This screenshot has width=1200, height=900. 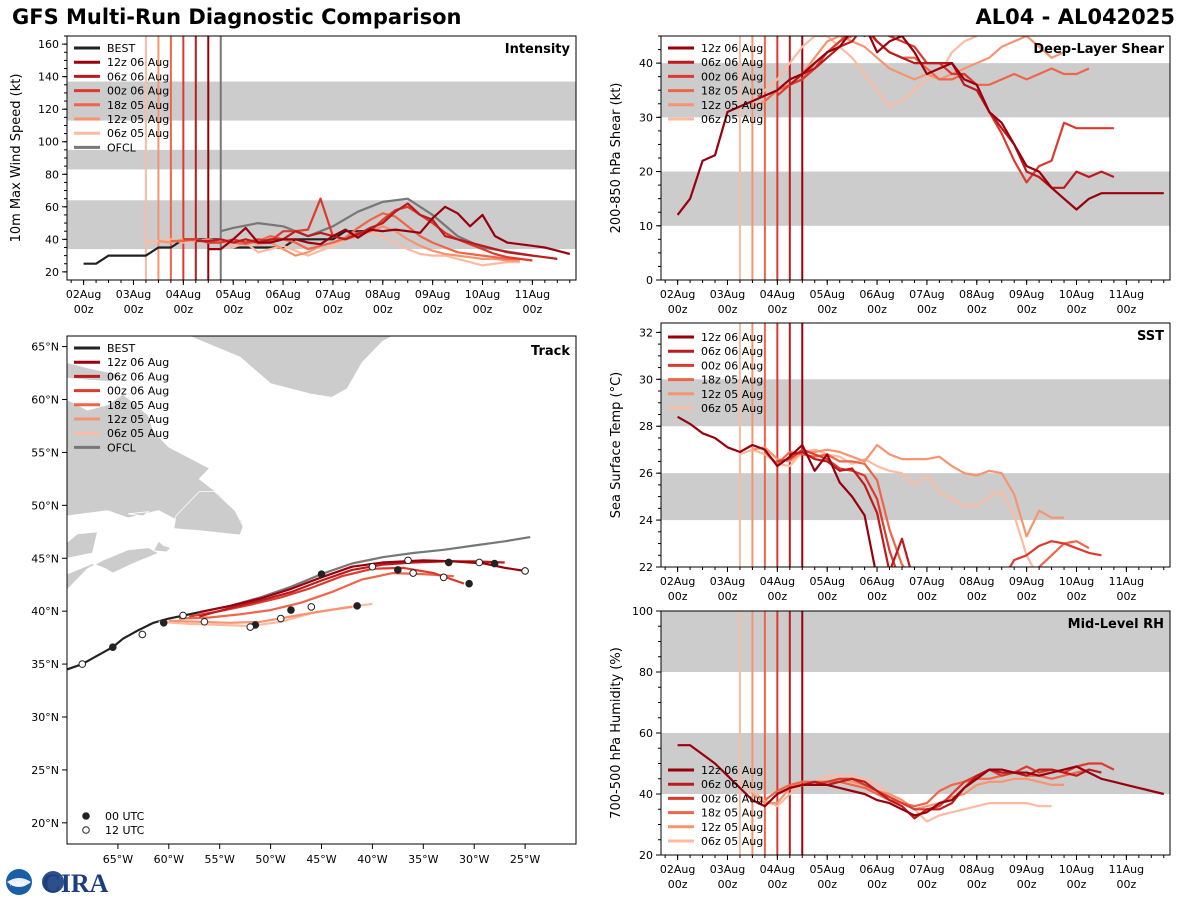 What do you see at coordinates (732, 105) in the screenshot?
I see `shear-legend-label: 12z 05 Aug` at bounding box center [732, 105].